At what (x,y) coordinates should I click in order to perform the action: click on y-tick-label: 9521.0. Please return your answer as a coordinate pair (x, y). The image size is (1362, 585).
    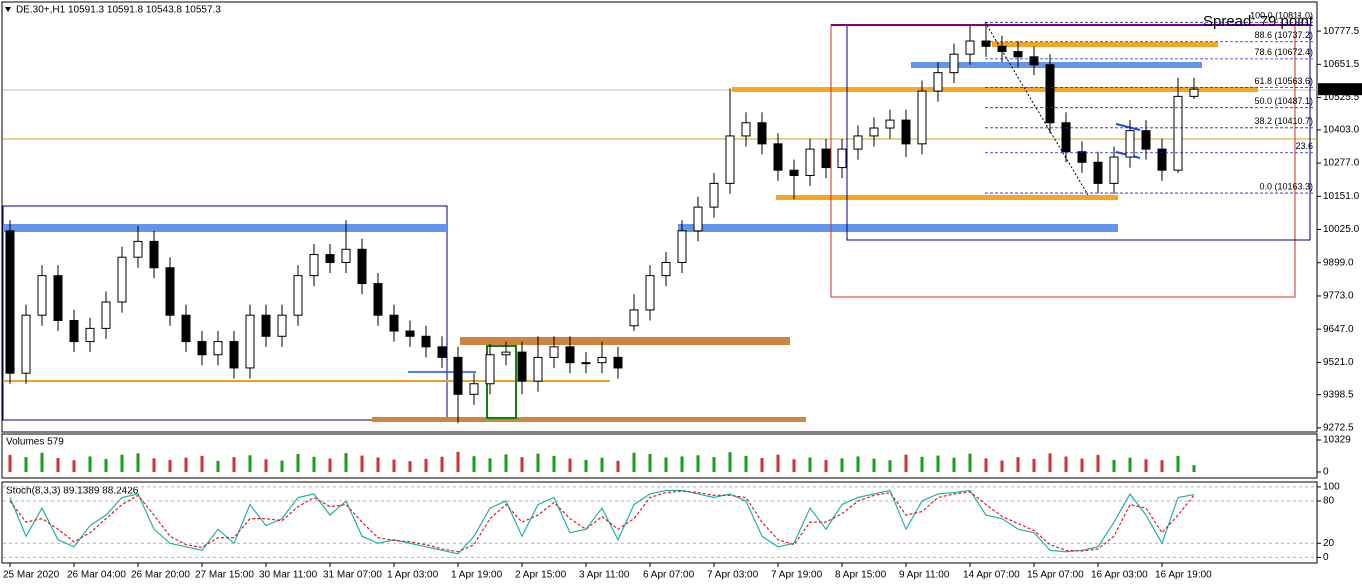
    Looking at the image, I should click on (1338, 362).